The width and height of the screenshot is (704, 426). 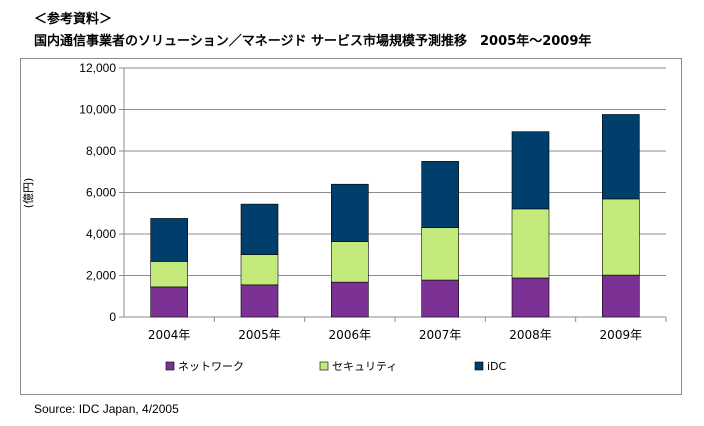 What do you see at coordinates (97, 68) in the screenshot?
I see `y-tick-label: 12,000` at bounding box center [97, 68].